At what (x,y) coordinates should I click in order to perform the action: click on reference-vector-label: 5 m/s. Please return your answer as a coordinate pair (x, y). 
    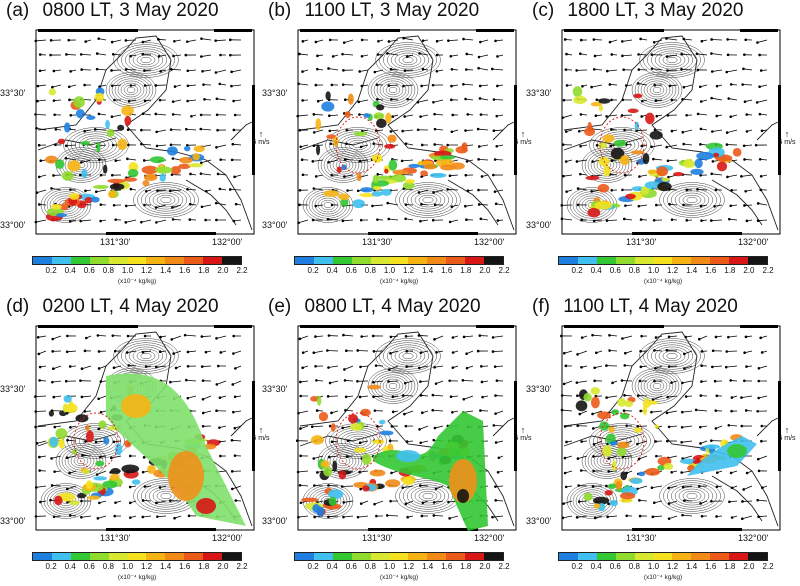
    Looking at the image, I should click on (786, 142).